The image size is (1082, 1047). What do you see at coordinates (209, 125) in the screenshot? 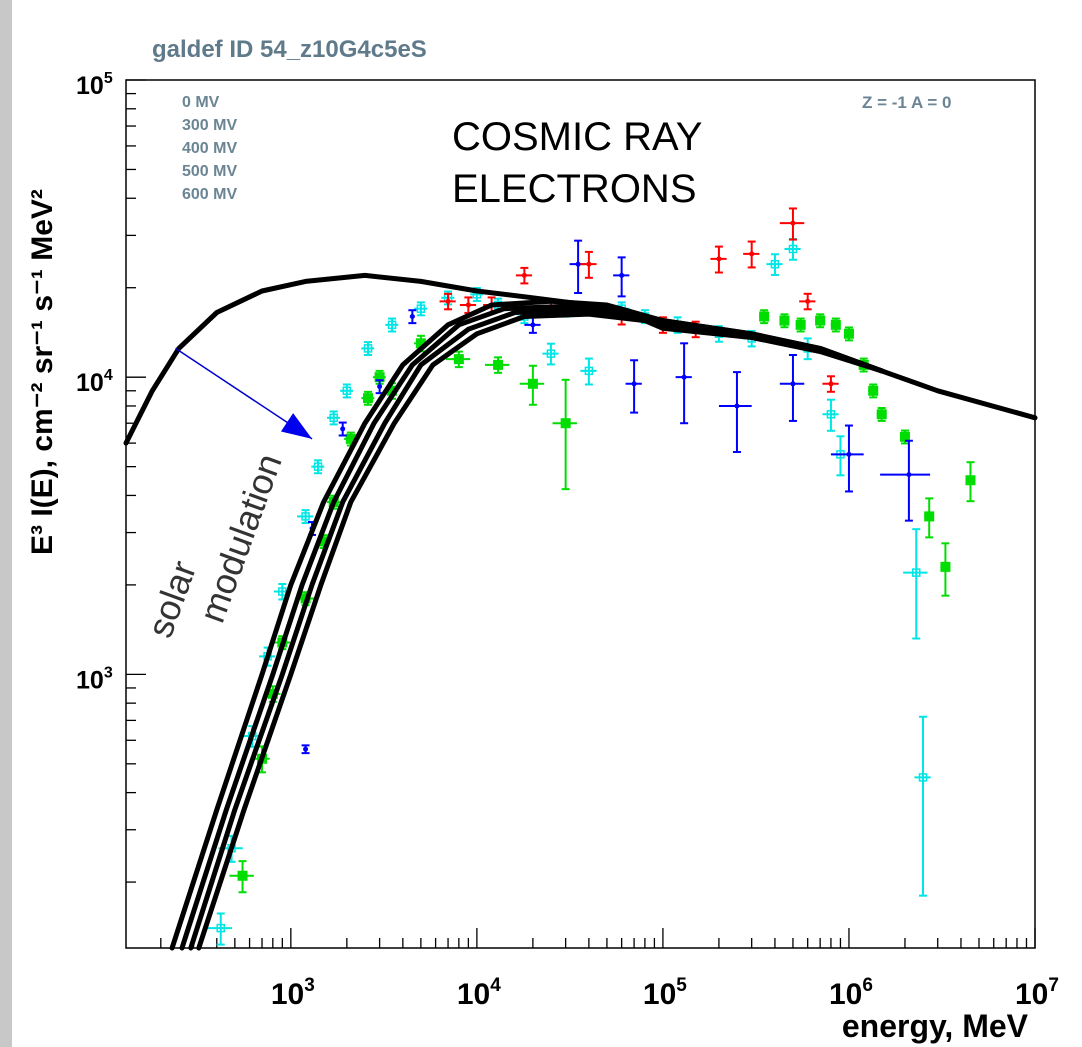
I see `legend-entry: 300 MV` at bounding box center [209, 125].